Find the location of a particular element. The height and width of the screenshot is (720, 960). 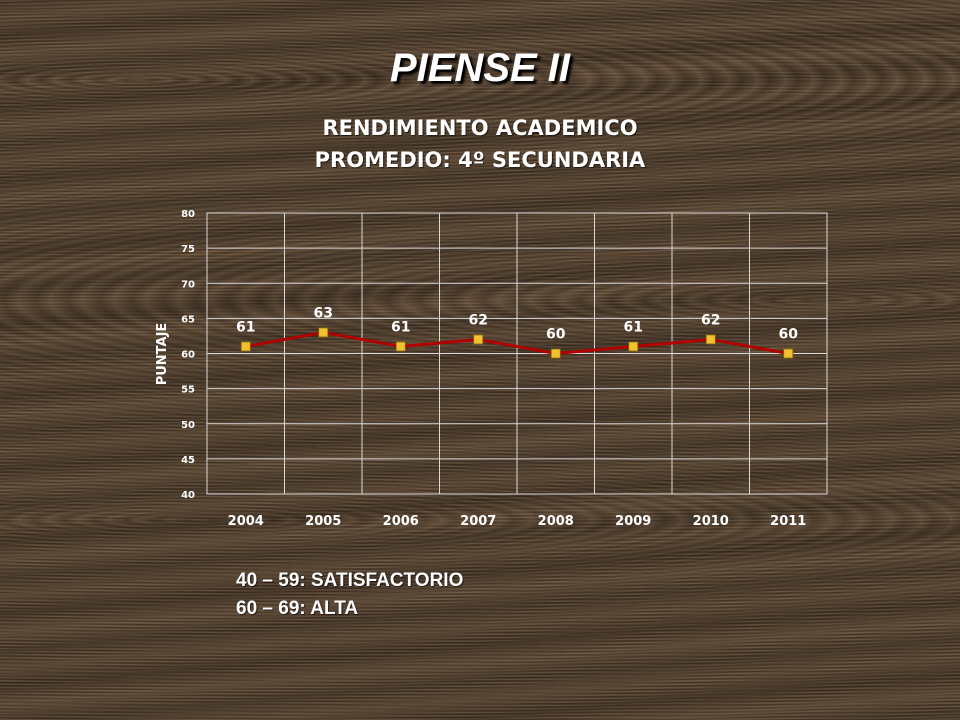

x-tick-label: 2008 is located at coordinates (556, 521).